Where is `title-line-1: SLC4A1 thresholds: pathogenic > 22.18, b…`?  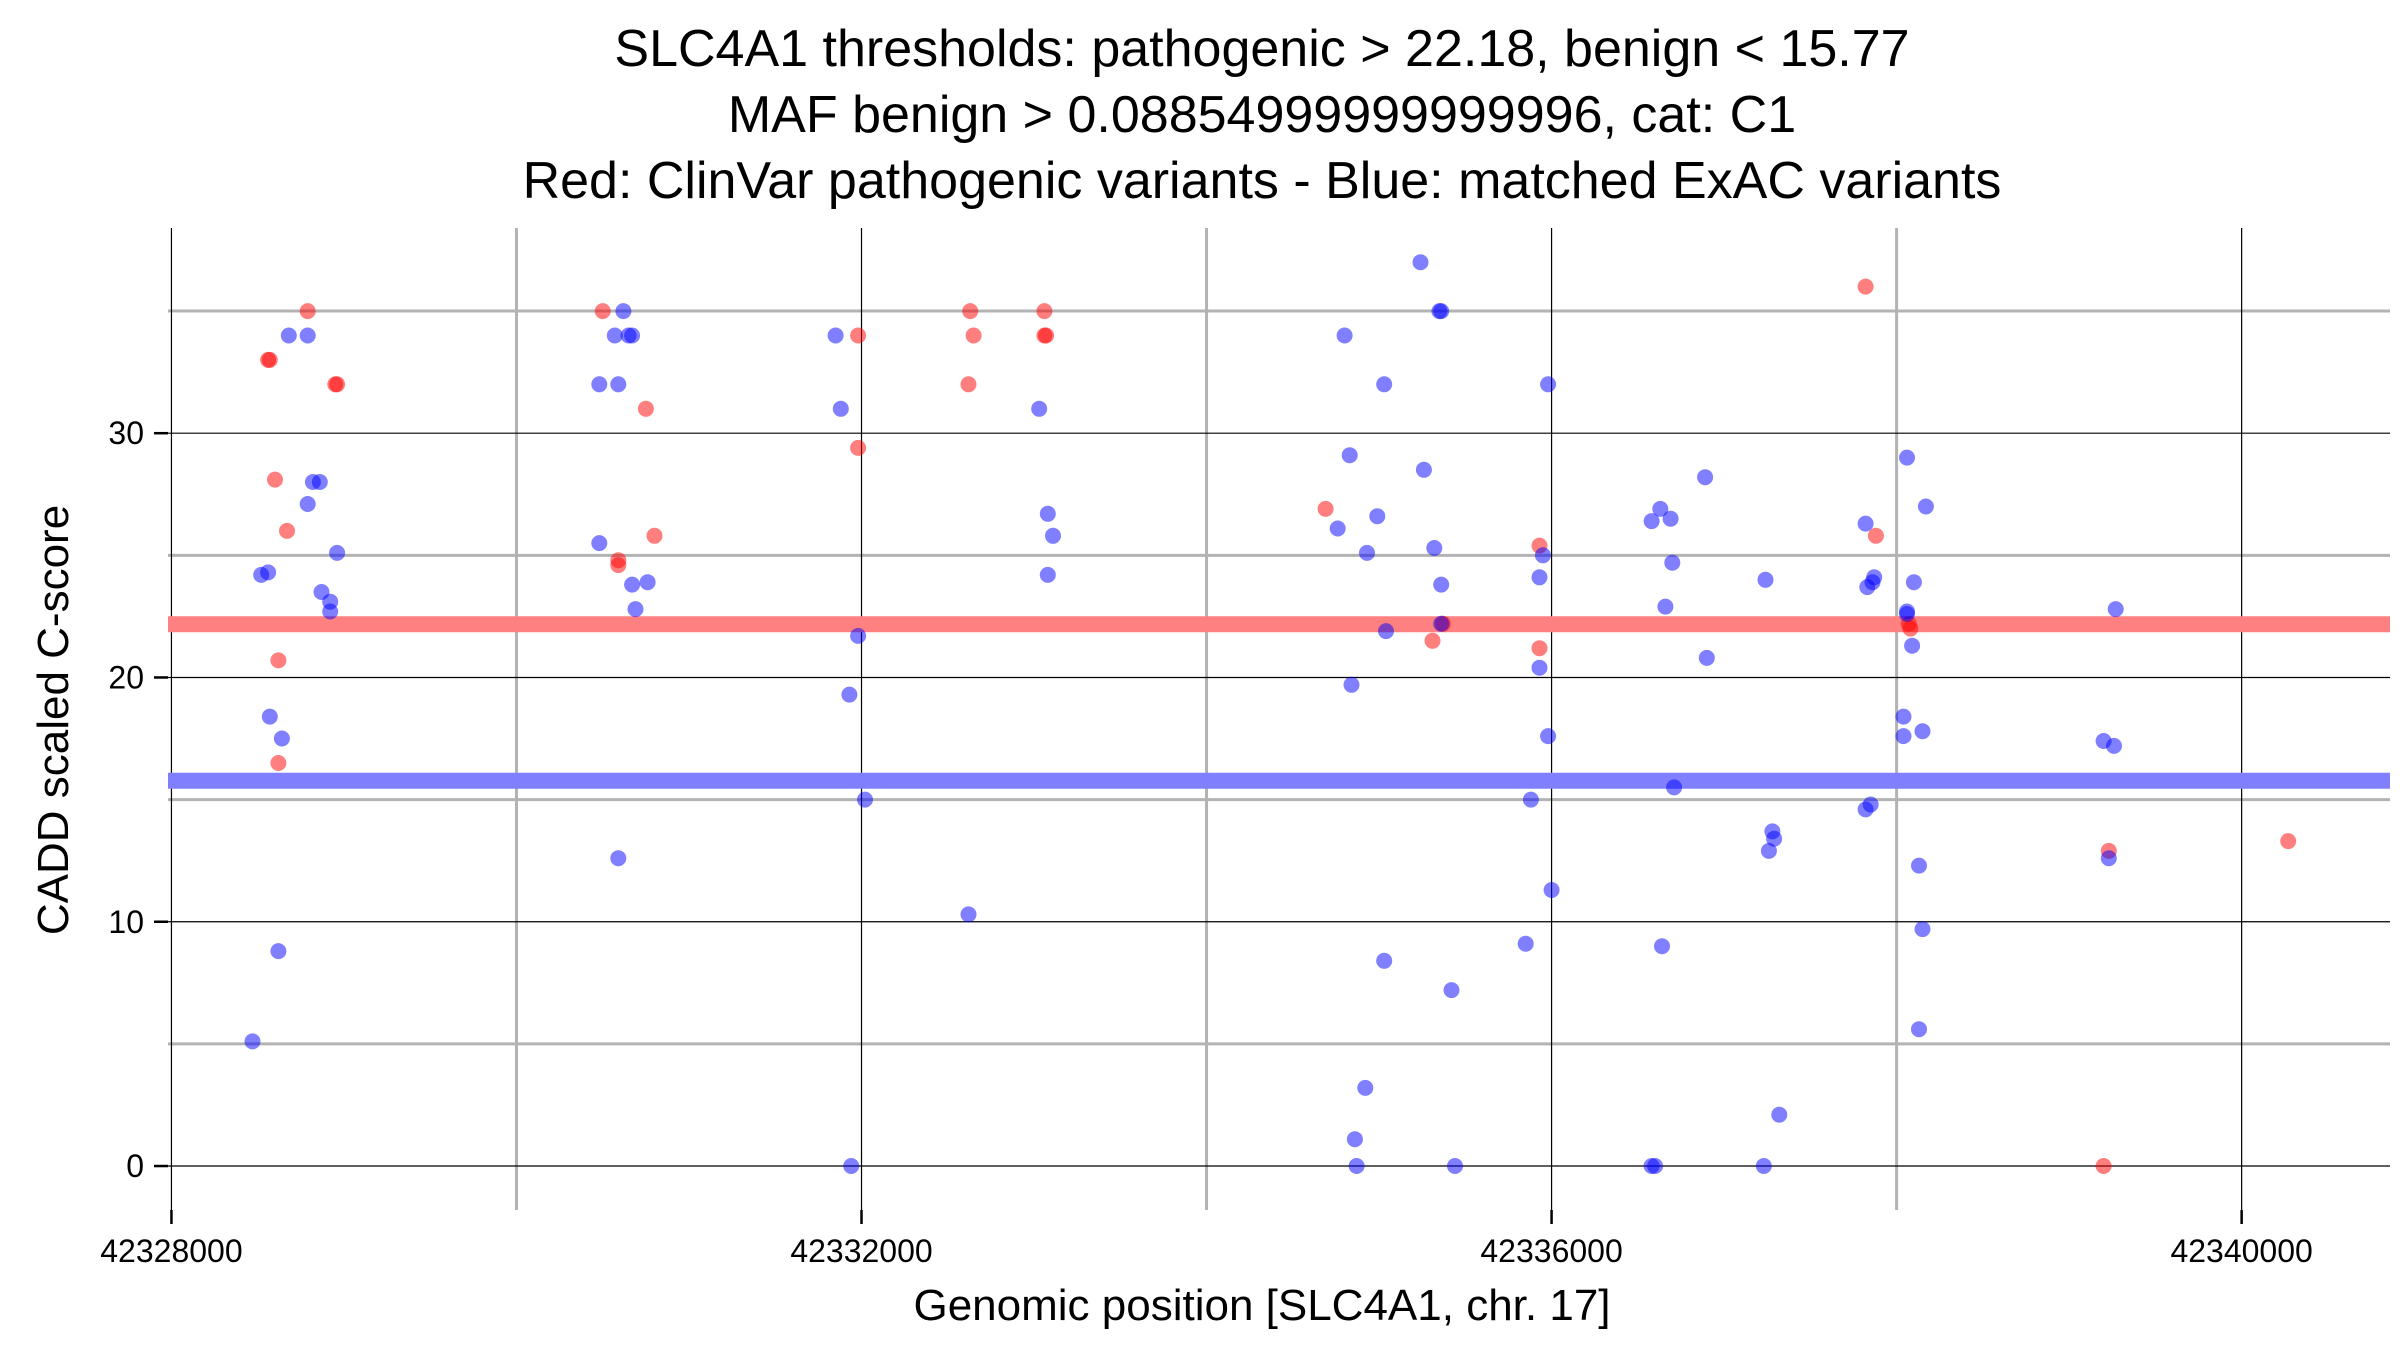
title-line-1: SLC4A1 thresholds: pathogenic > 22.18, b… is located at coordinates (1261, 49).